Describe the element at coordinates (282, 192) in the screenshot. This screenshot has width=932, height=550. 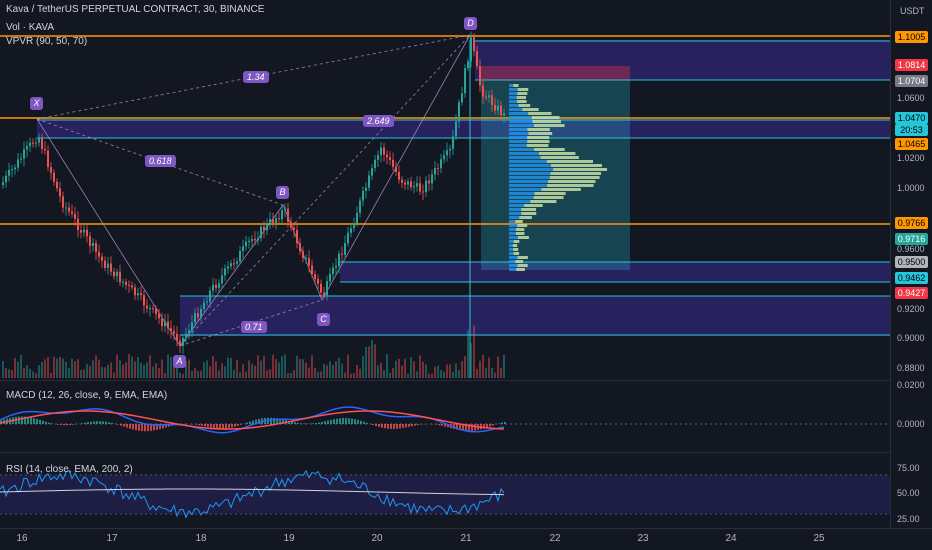
I see `pattern-point-b: B` at that location.